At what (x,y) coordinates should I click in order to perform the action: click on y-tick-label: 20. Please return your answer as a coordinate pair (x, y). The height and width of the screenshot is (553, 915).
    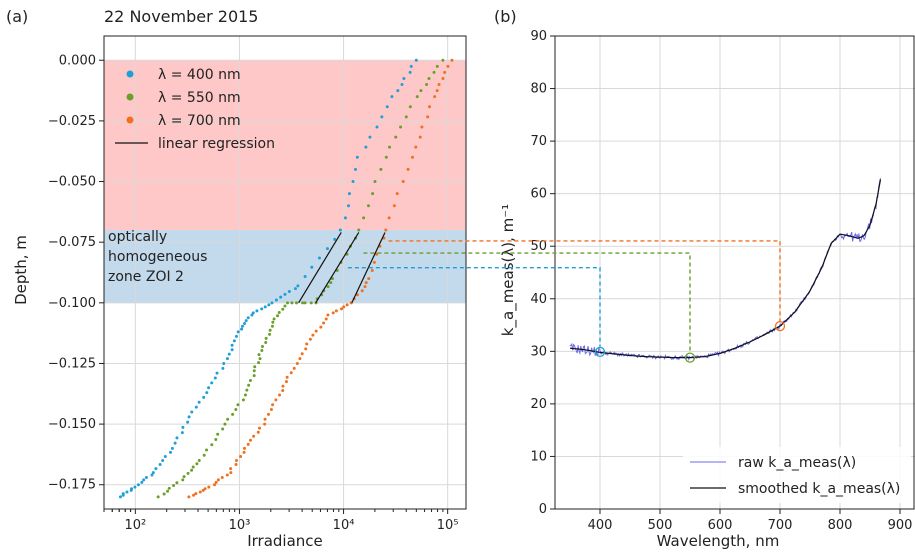
    Looking at the image, I should click on (538, 404).